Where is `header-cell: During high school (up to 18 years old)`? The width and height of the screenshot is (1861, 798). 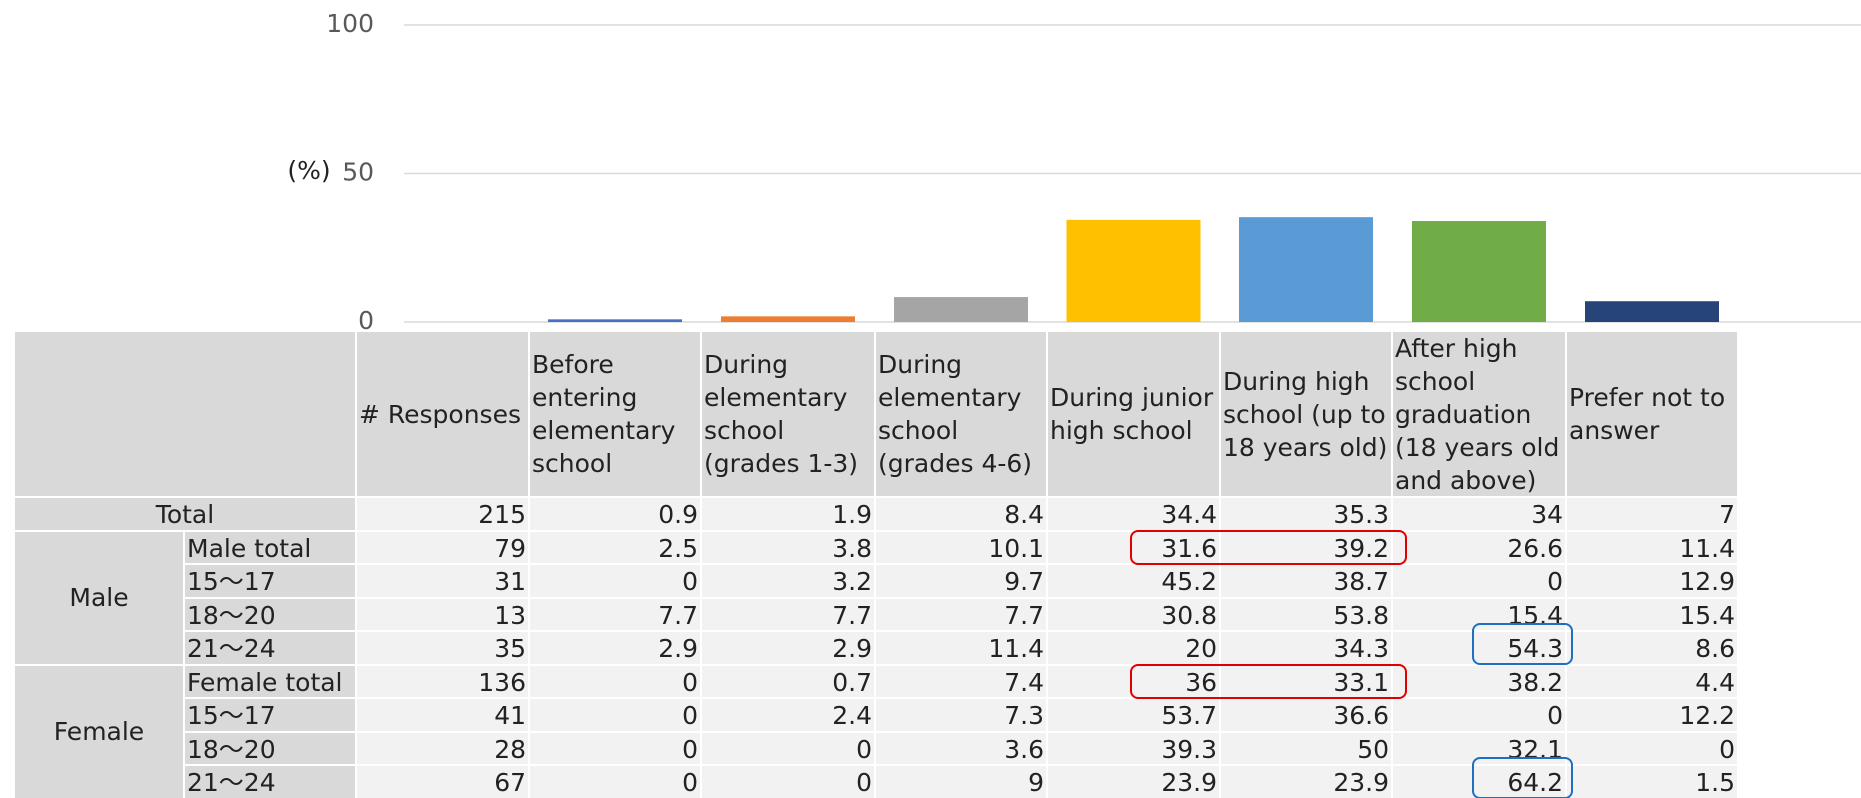
header-cell: During high school (up to 18 years old) is located at coordinates (1306, 414).